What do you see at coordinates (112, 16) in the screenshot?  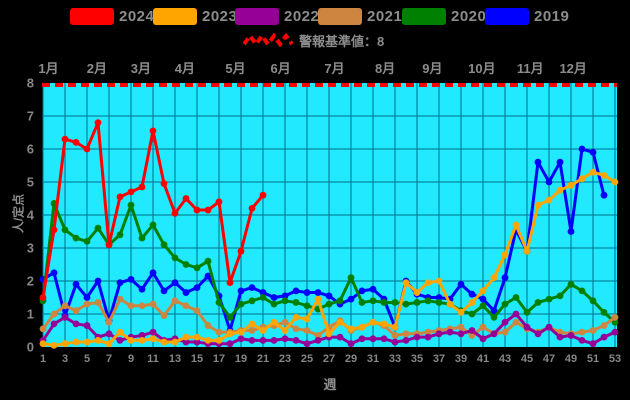 I see `legend-item-2024: 2024` at bounding box center [112, 16].